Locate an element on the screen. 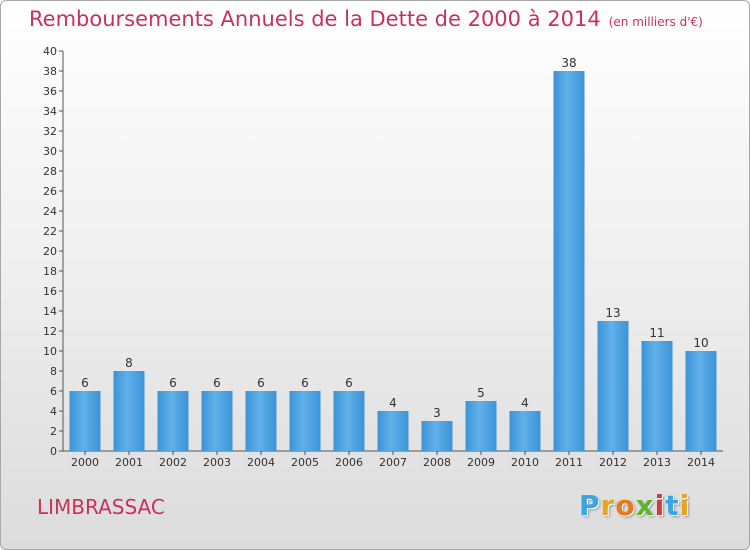  bar-2007 is located at coordinates (393, 431).